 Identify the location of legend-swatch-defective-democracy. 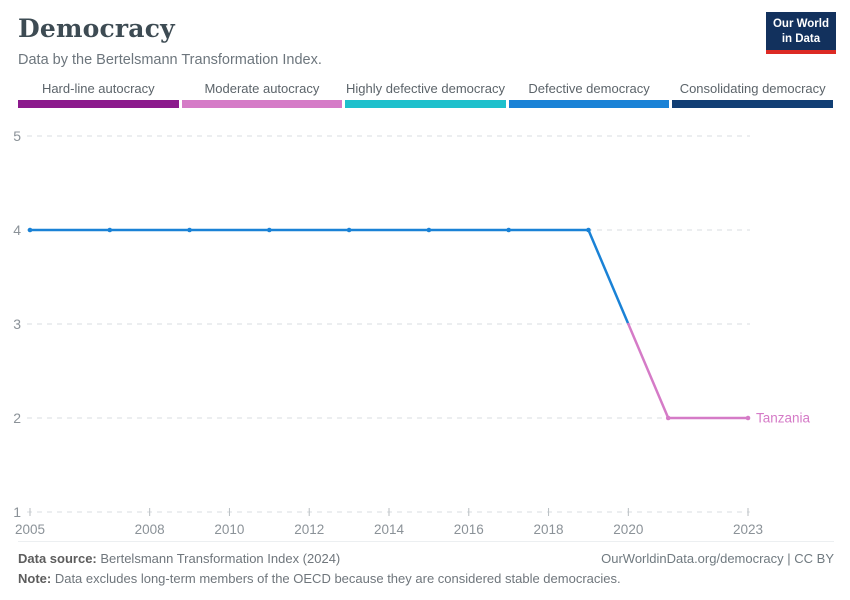
(589, 104).